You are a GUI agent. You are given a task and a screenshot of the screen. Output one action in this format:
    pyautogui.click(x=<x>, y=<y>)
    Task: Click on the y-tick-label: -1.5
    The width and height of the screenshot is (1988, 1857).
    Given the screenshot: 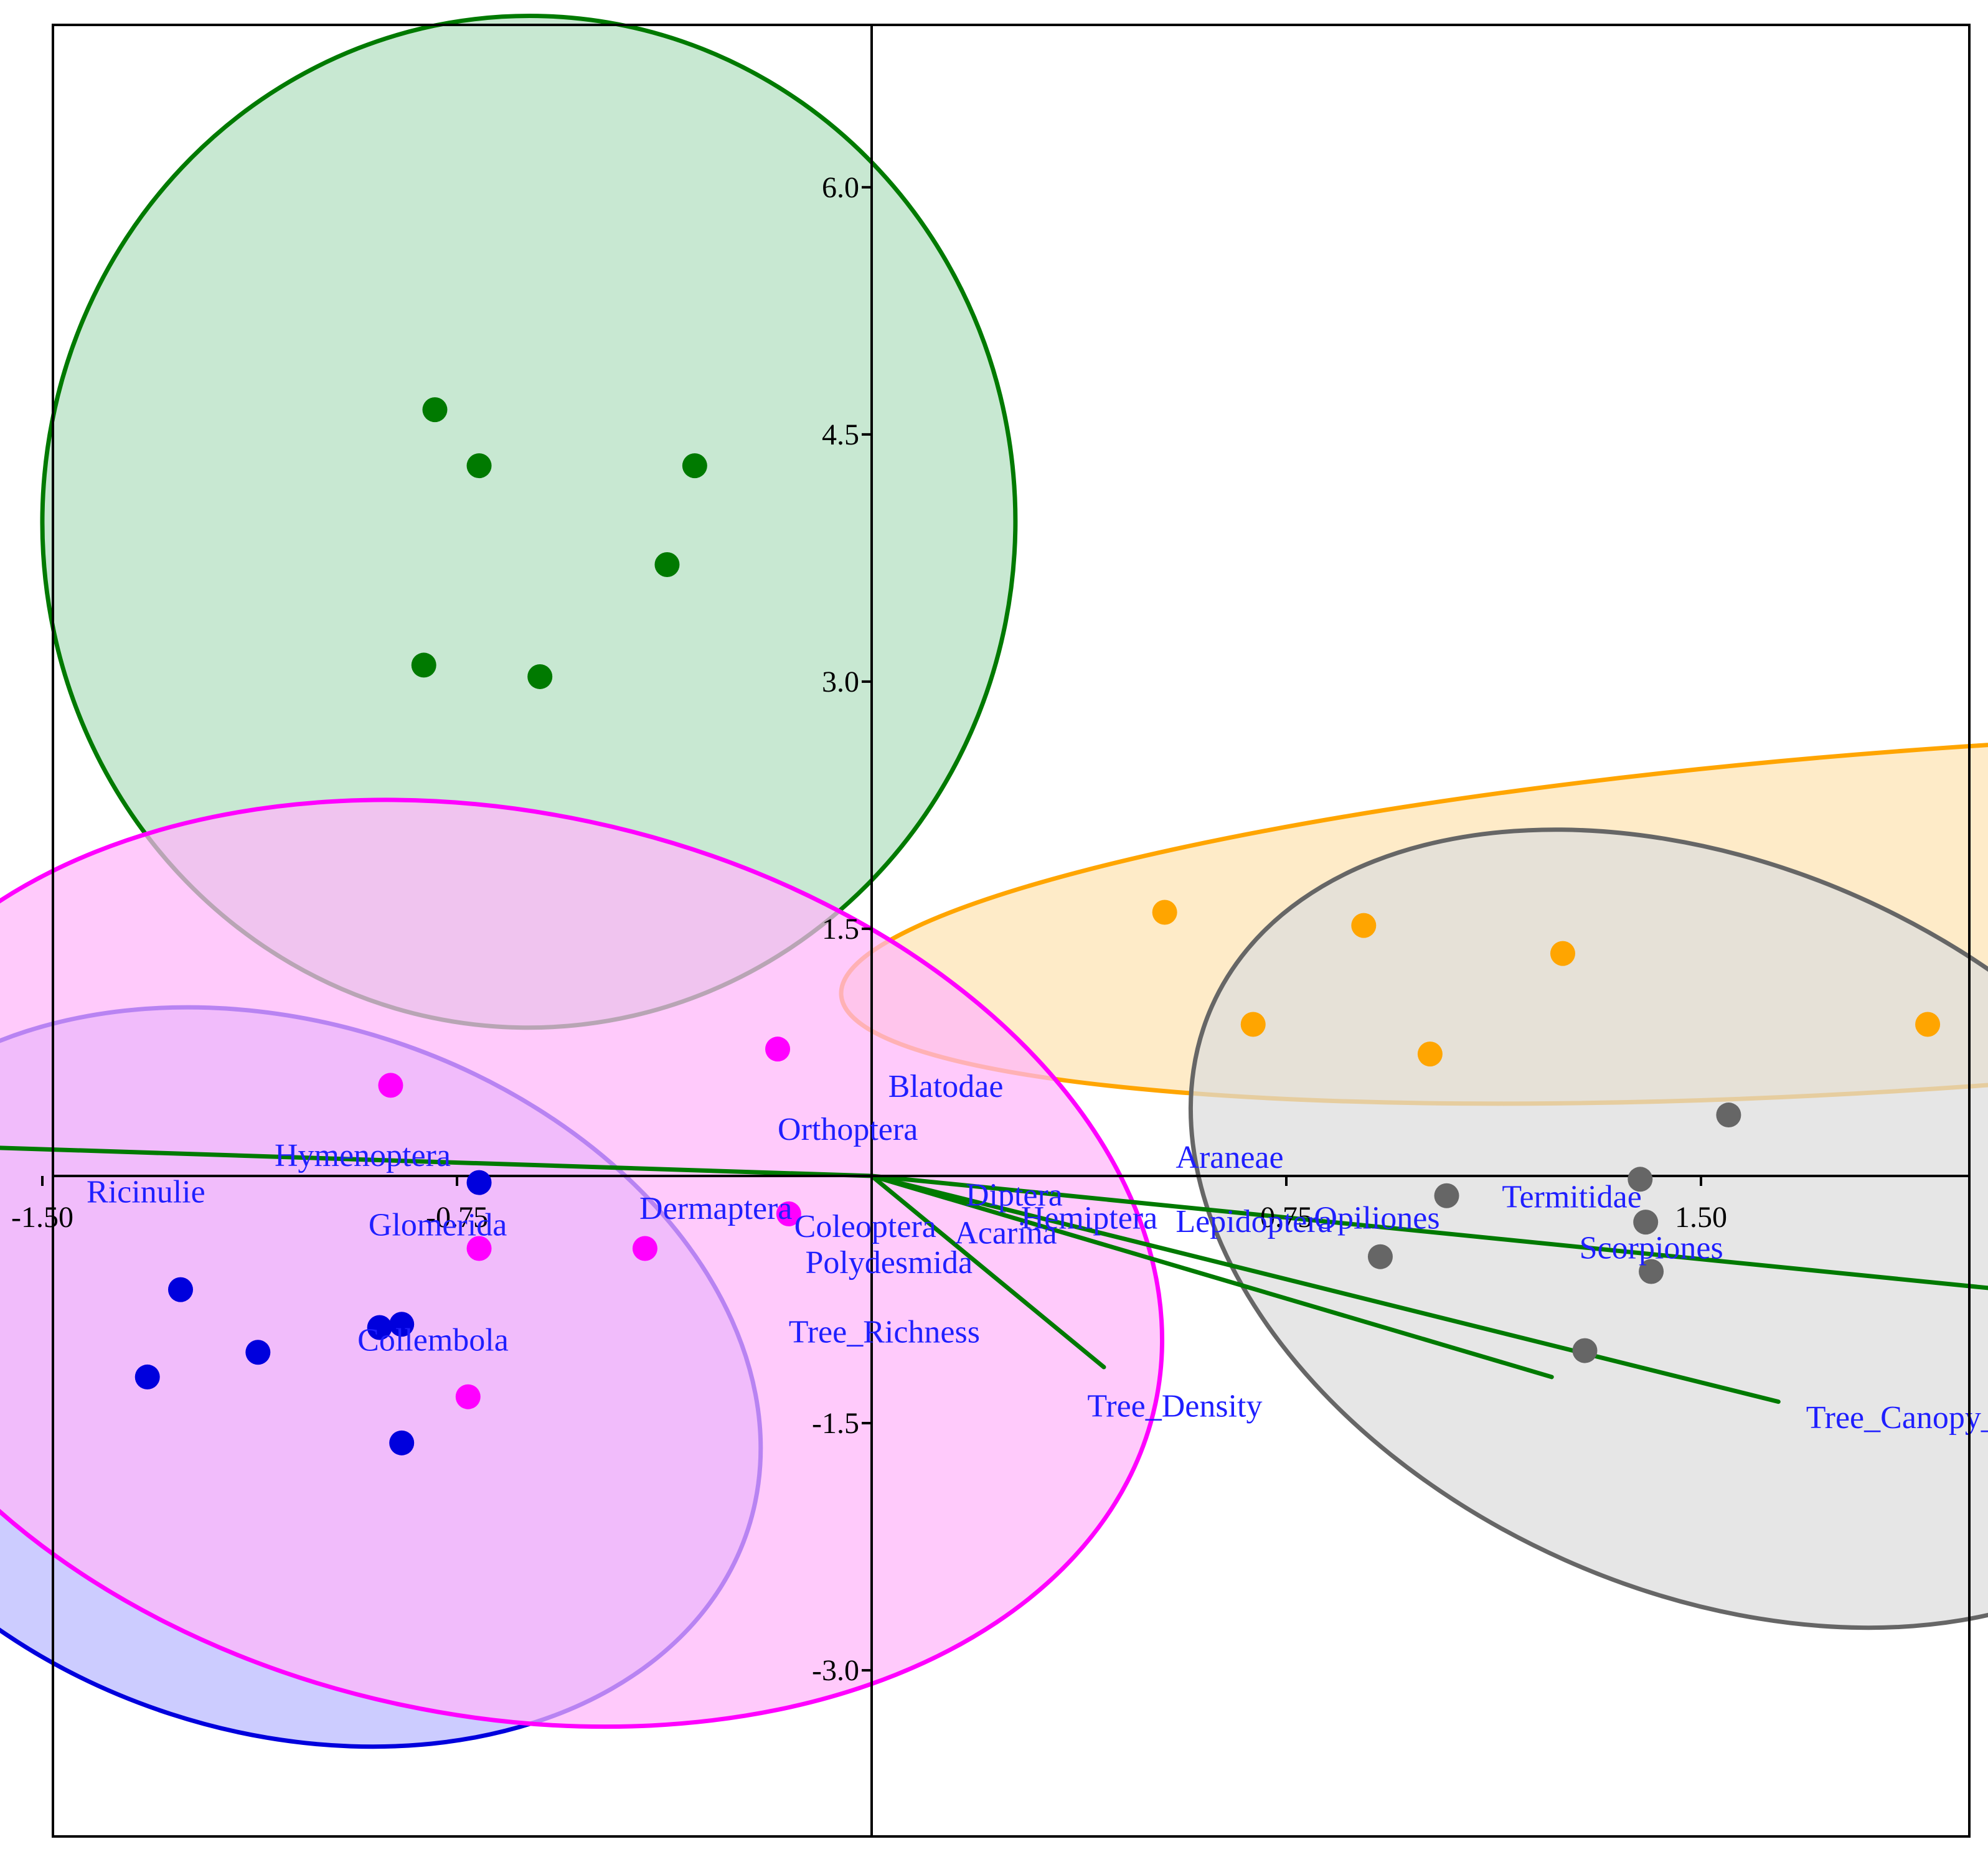 What is the action you would take?
    pyautogui.click(x=835, y=1423)
    